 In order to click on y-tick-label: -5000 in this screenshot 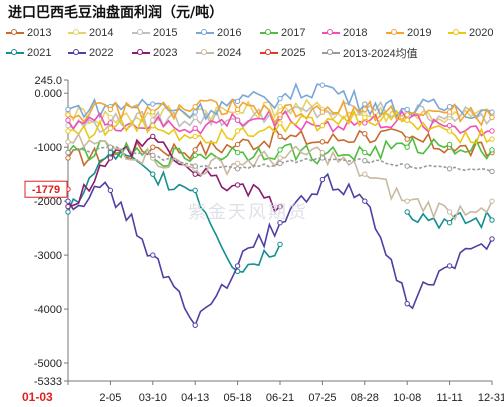, I will do `click(48, 364)`.